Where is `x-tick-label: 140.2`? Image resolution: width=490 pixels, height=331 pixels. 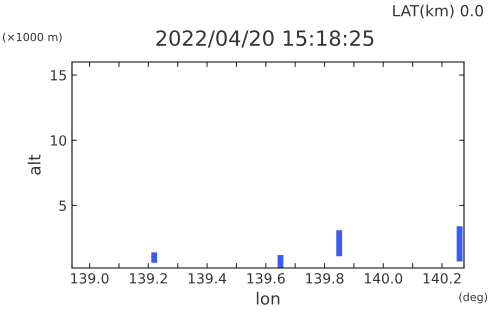 x-tick-label: 140.2 is located at coordinates (442, 278).